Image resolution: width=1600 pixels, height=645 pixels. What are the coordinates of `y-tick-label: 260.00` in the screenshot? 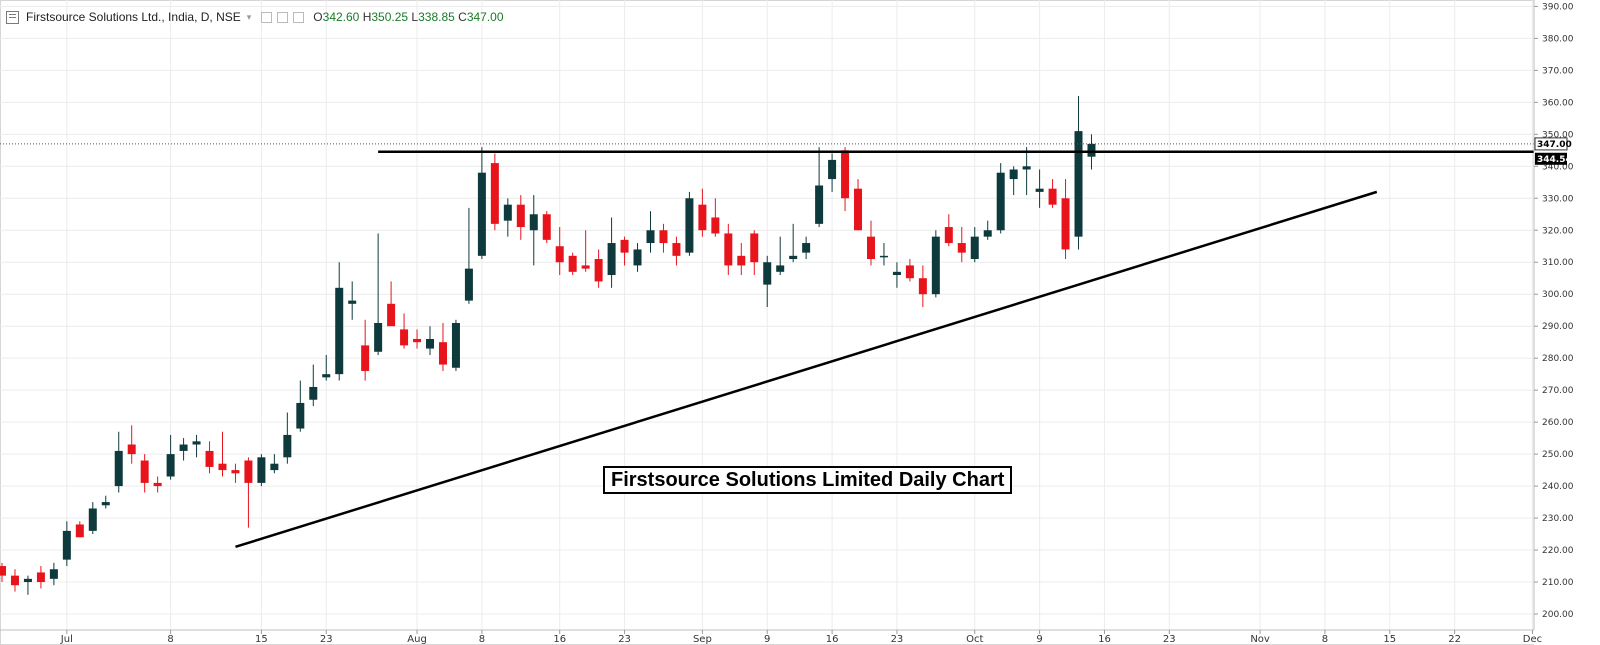 It's located at (1558, 423).